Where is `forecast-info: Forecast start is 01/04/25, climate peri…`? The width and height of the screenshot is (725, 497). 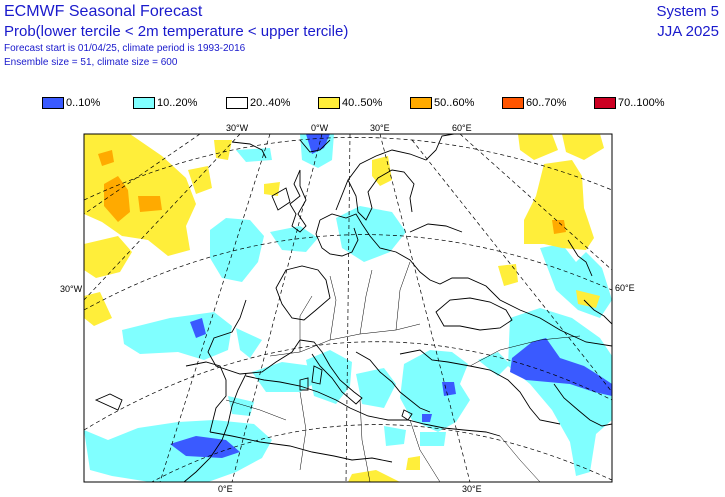
forecast-info: Forecast start is 01/04/25, climate peri… is located at coordinates (125, 48).